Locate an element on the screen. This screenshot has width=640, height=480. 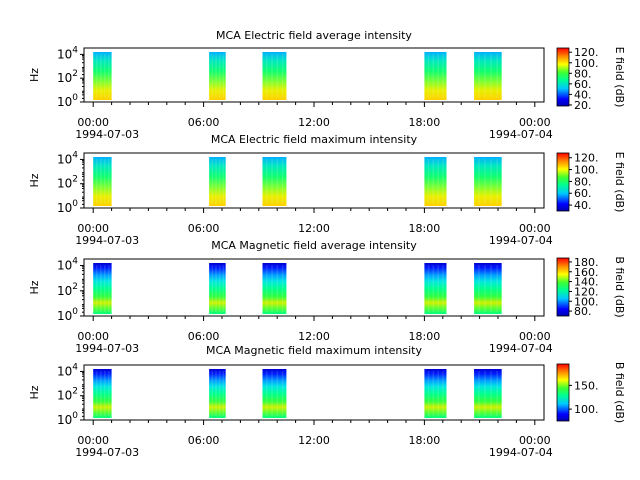
y-tick-label: 10⁴ is located at coordinates (67, 370).